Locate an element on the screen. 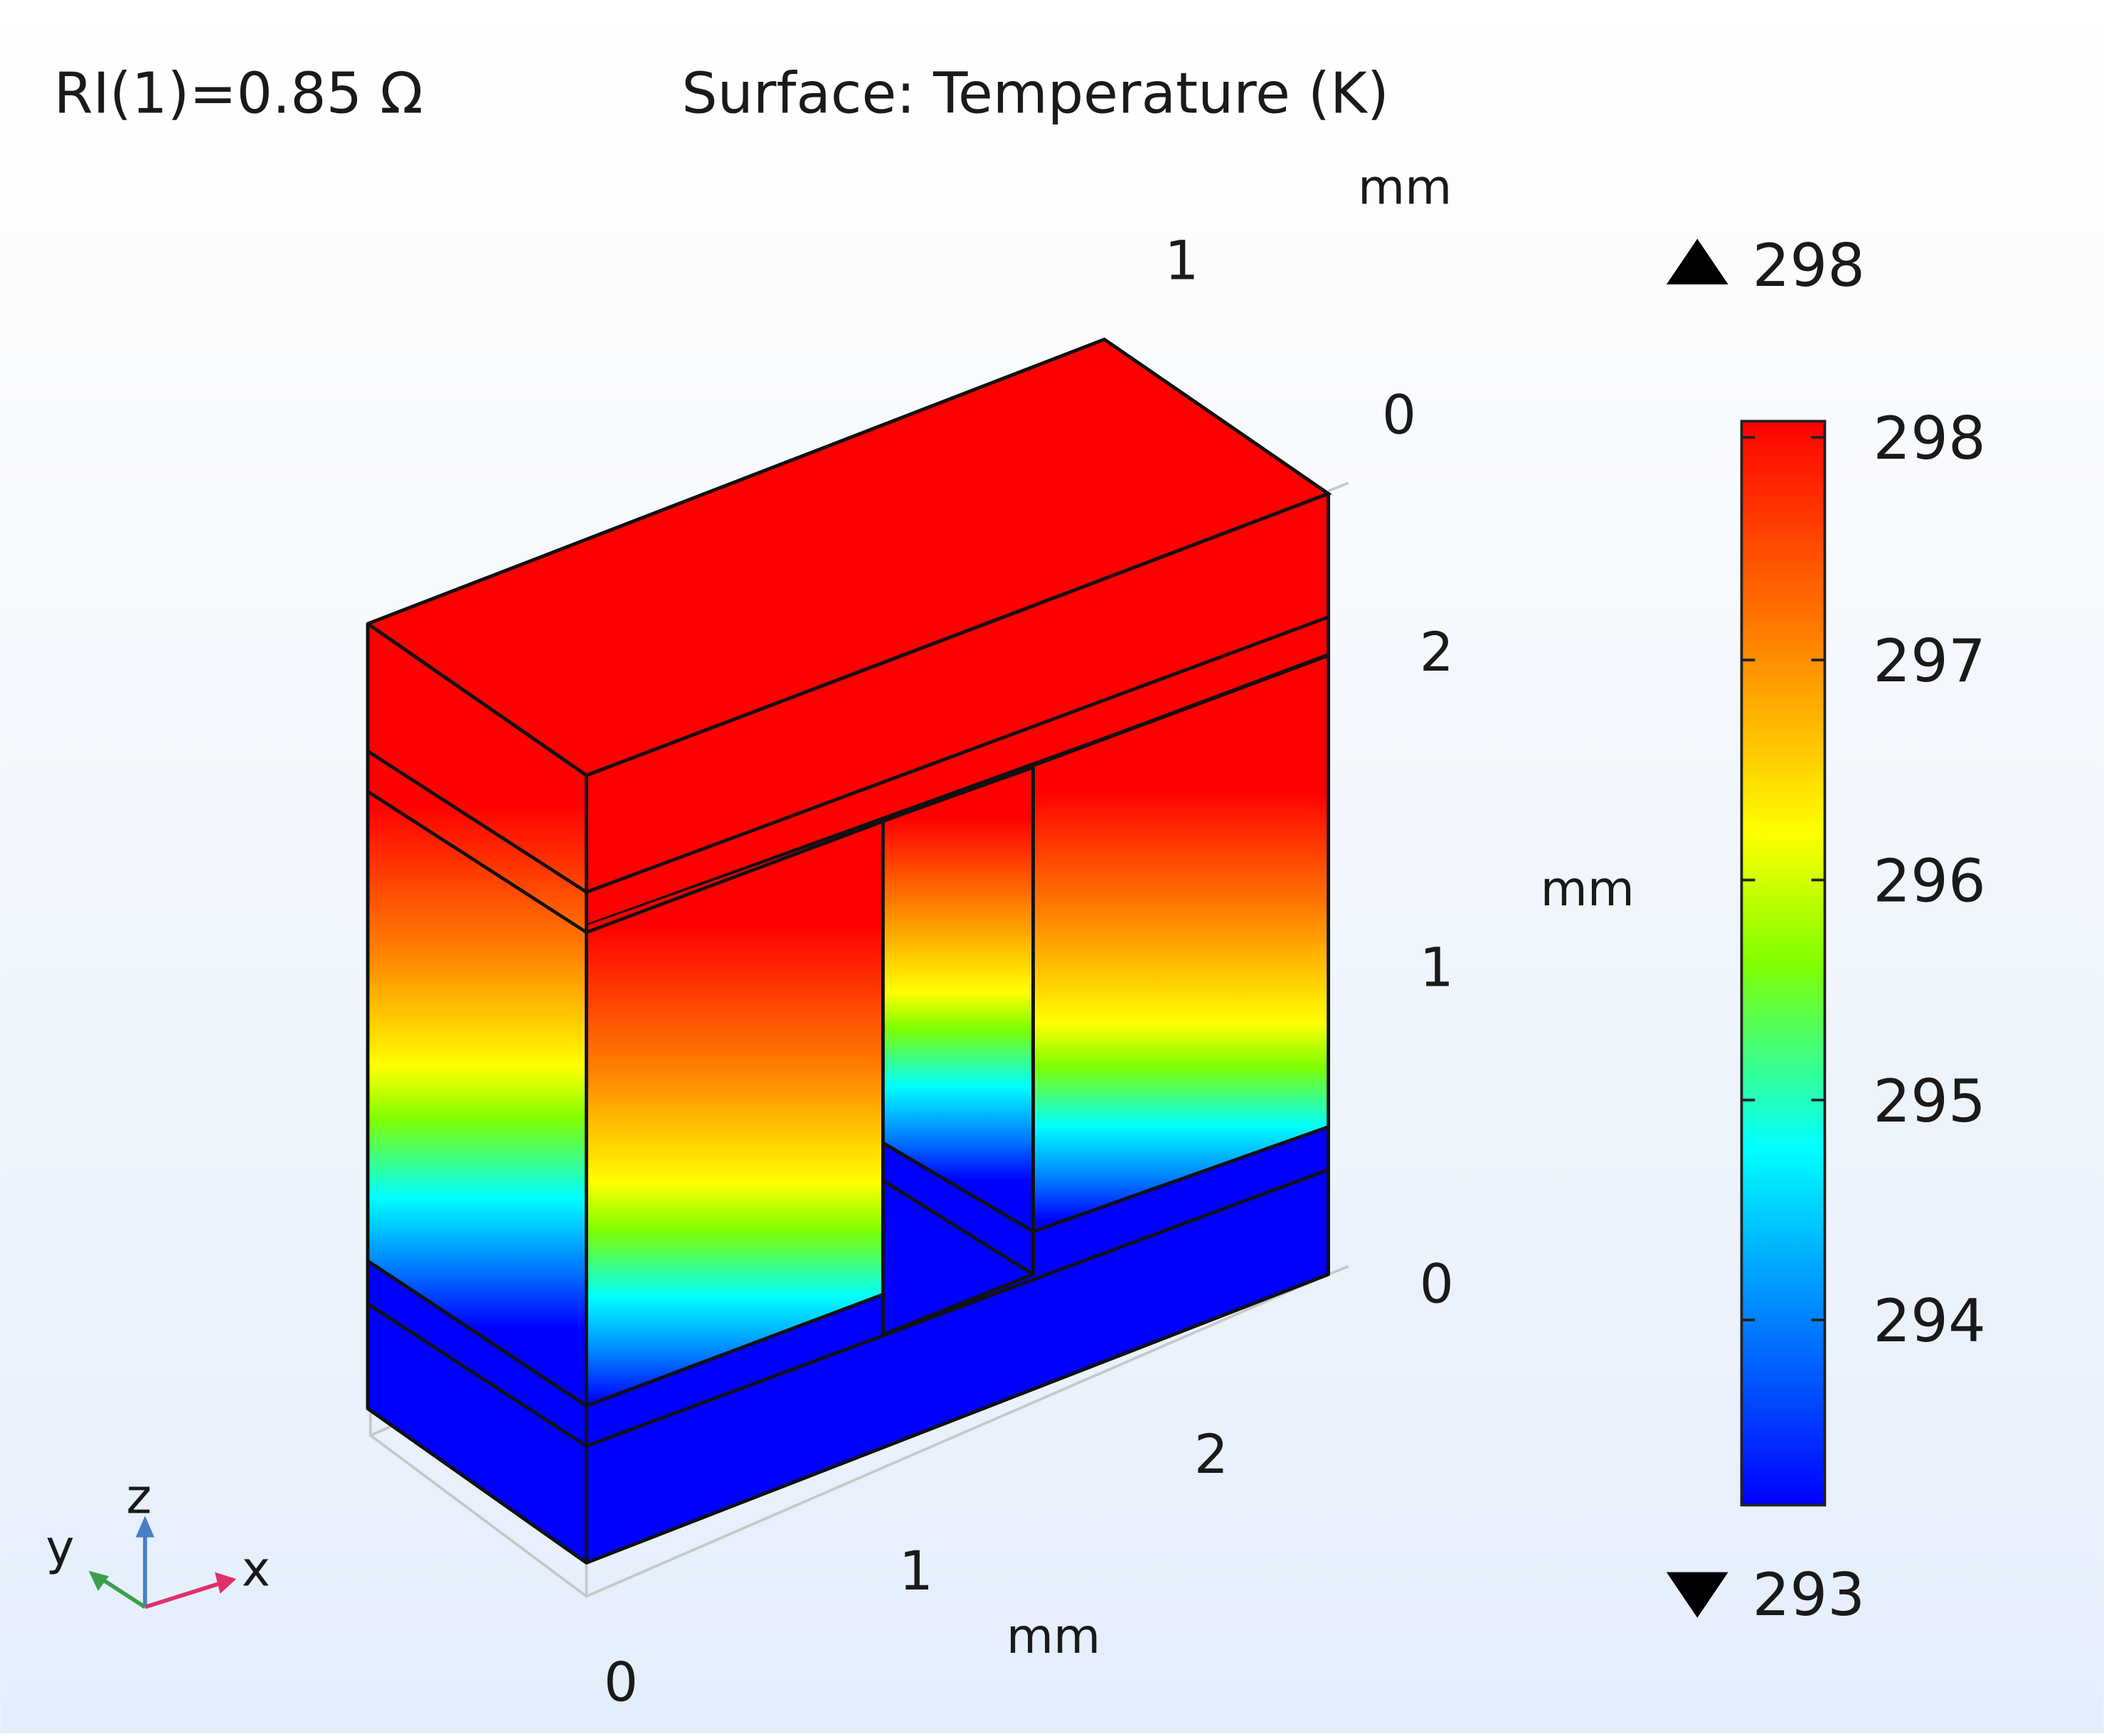  y-tick-0: 0 is located at coordinates (1399, 414).